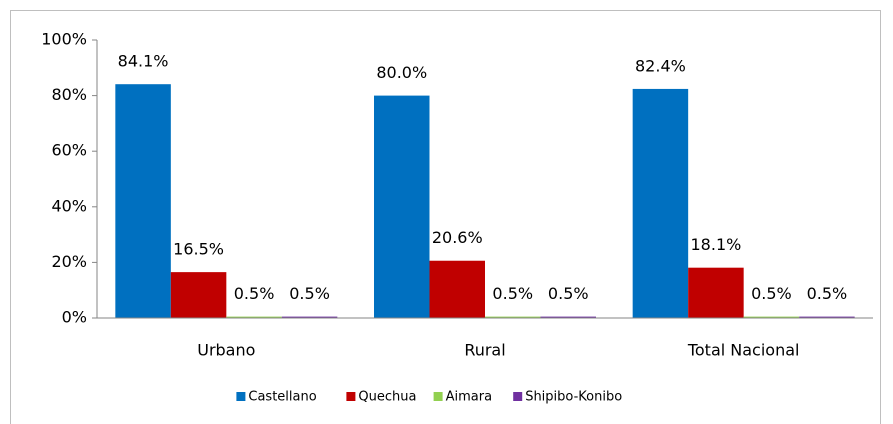 The width and height of the screenshot is (893, 424). What do you see at coordinates (64, 39) in the screenshot?
I see `y-tick-label: 100%` at bounding box center [64, 39].